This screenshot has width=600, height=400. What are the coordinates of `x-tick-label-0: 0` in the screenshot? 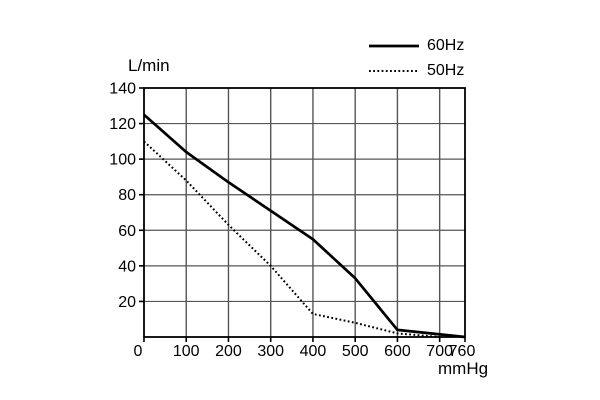 It's located at (138, 351).